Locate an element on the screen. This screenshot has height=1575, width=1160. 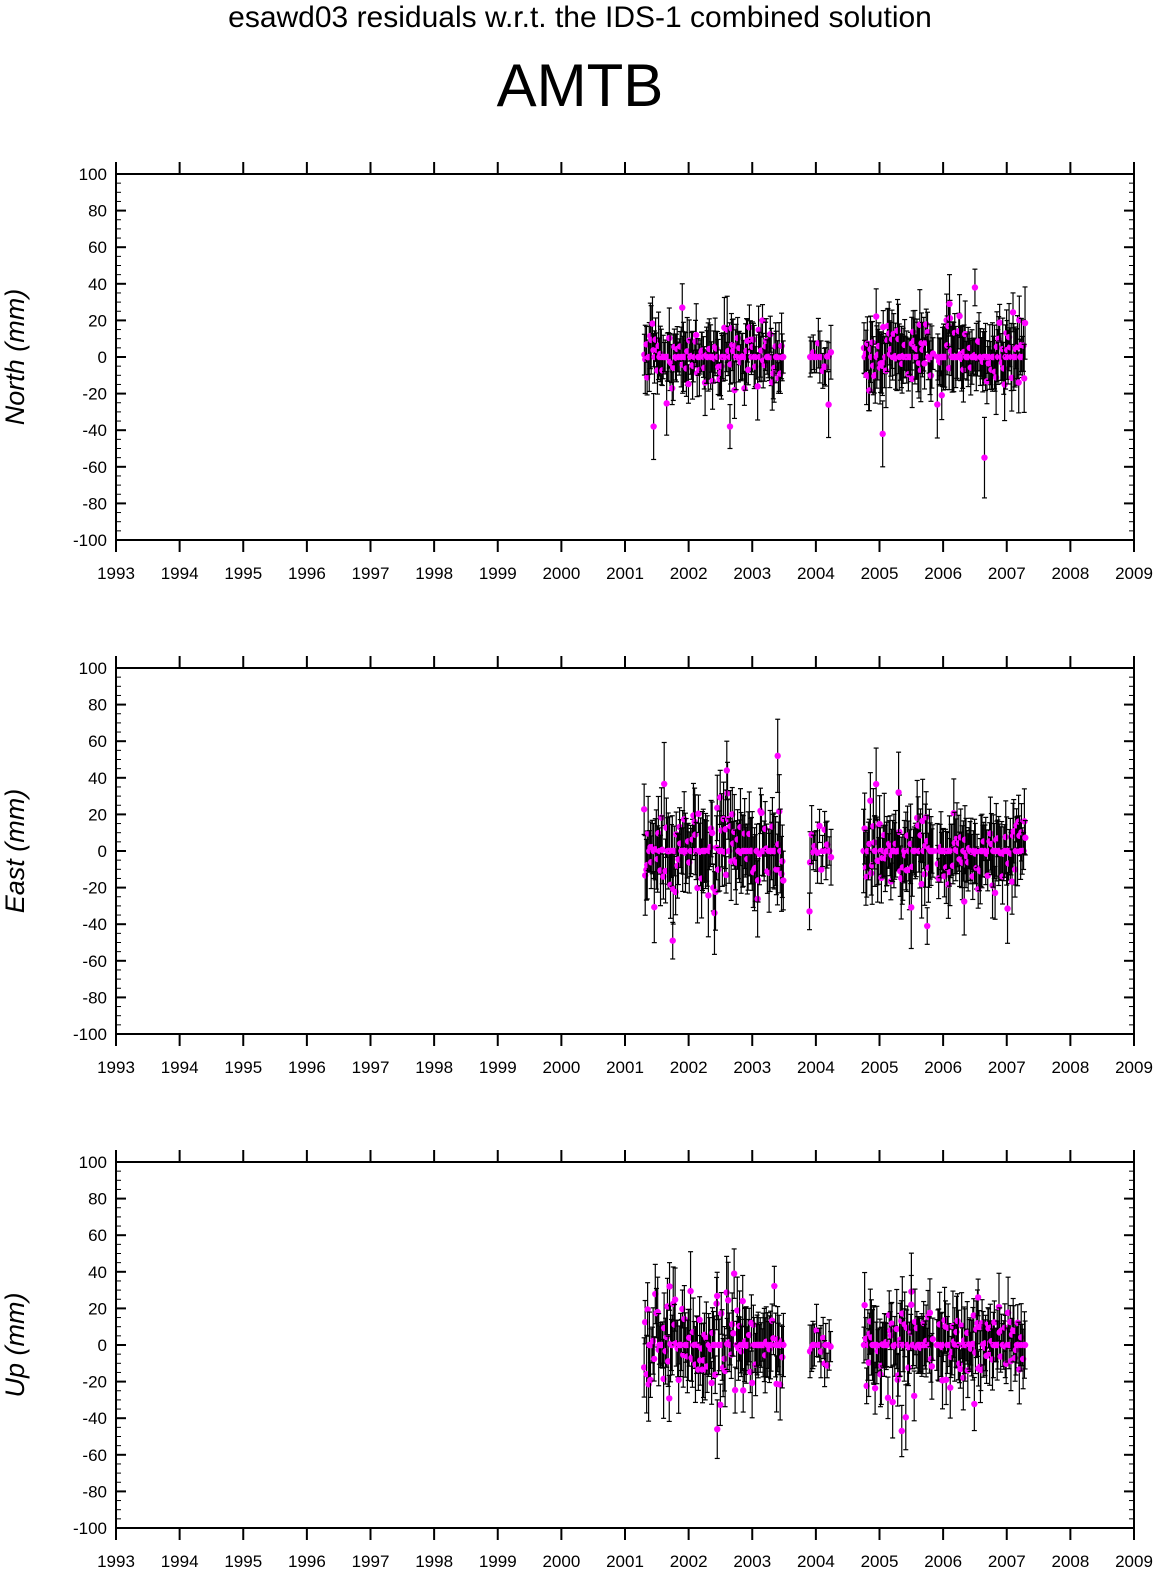
y-tick-label: 20 is located at coordinates (97, 320).